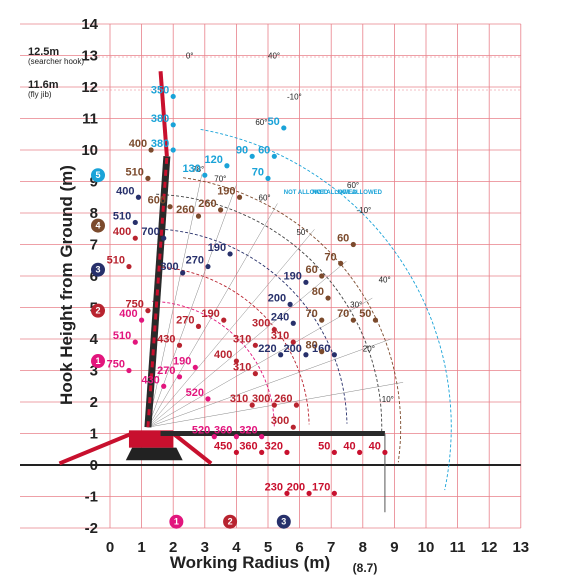  Describe the element at coordinates (154, 454) in the screenshot. I see `crane-track` at that location.